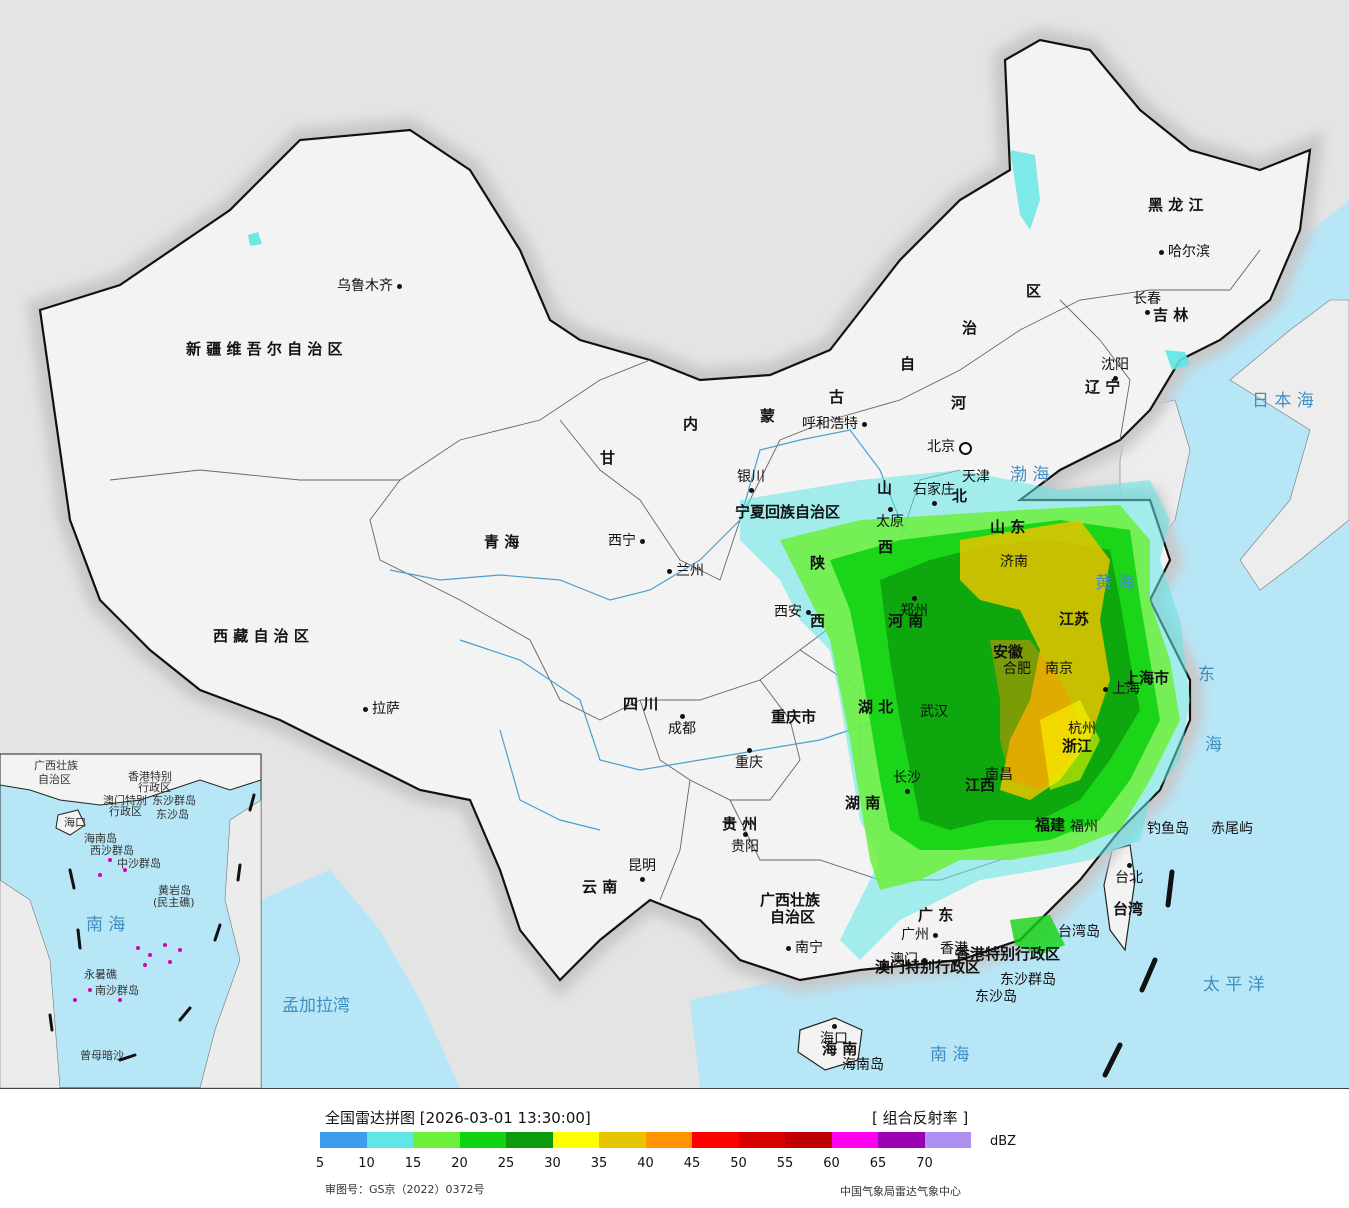  I want to click on scale-tick-label: 25, so click(506, 1163).